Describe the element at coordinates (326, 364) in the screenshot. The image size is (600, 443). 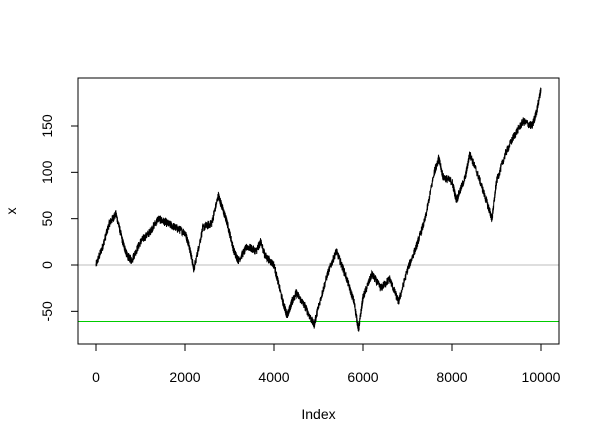
I see `x-axis: 0 2000 4000 6000 8000 10000` at that location.